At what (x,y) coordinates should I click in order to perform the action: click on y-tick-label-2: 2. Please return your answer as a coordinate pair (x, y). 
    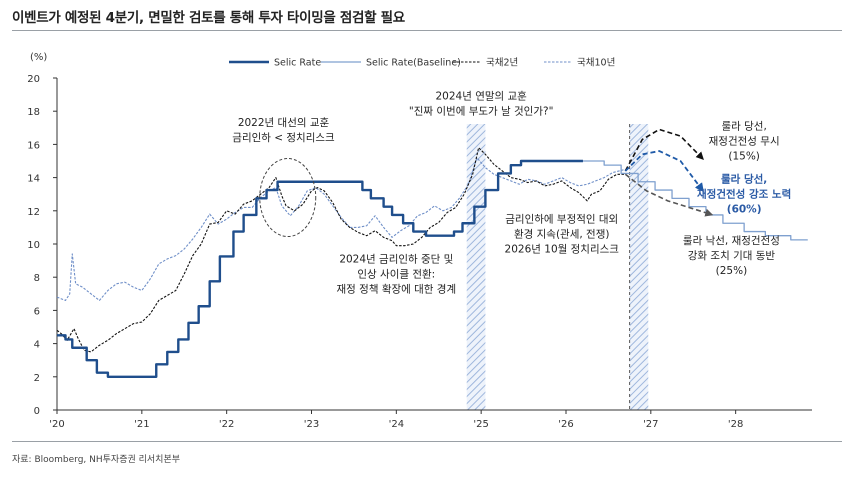
    Looking at the image, I should click on (37, 378).